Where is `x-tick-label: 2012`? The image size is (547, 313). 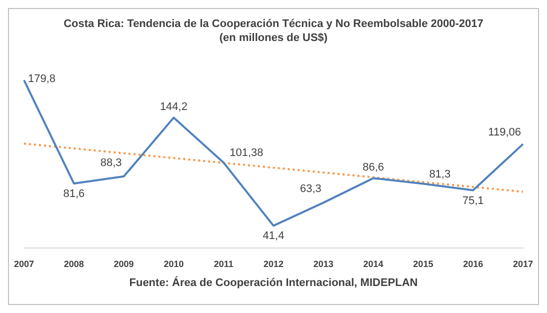
x-tick-label: 2012 is located at coordinates (273, 264).